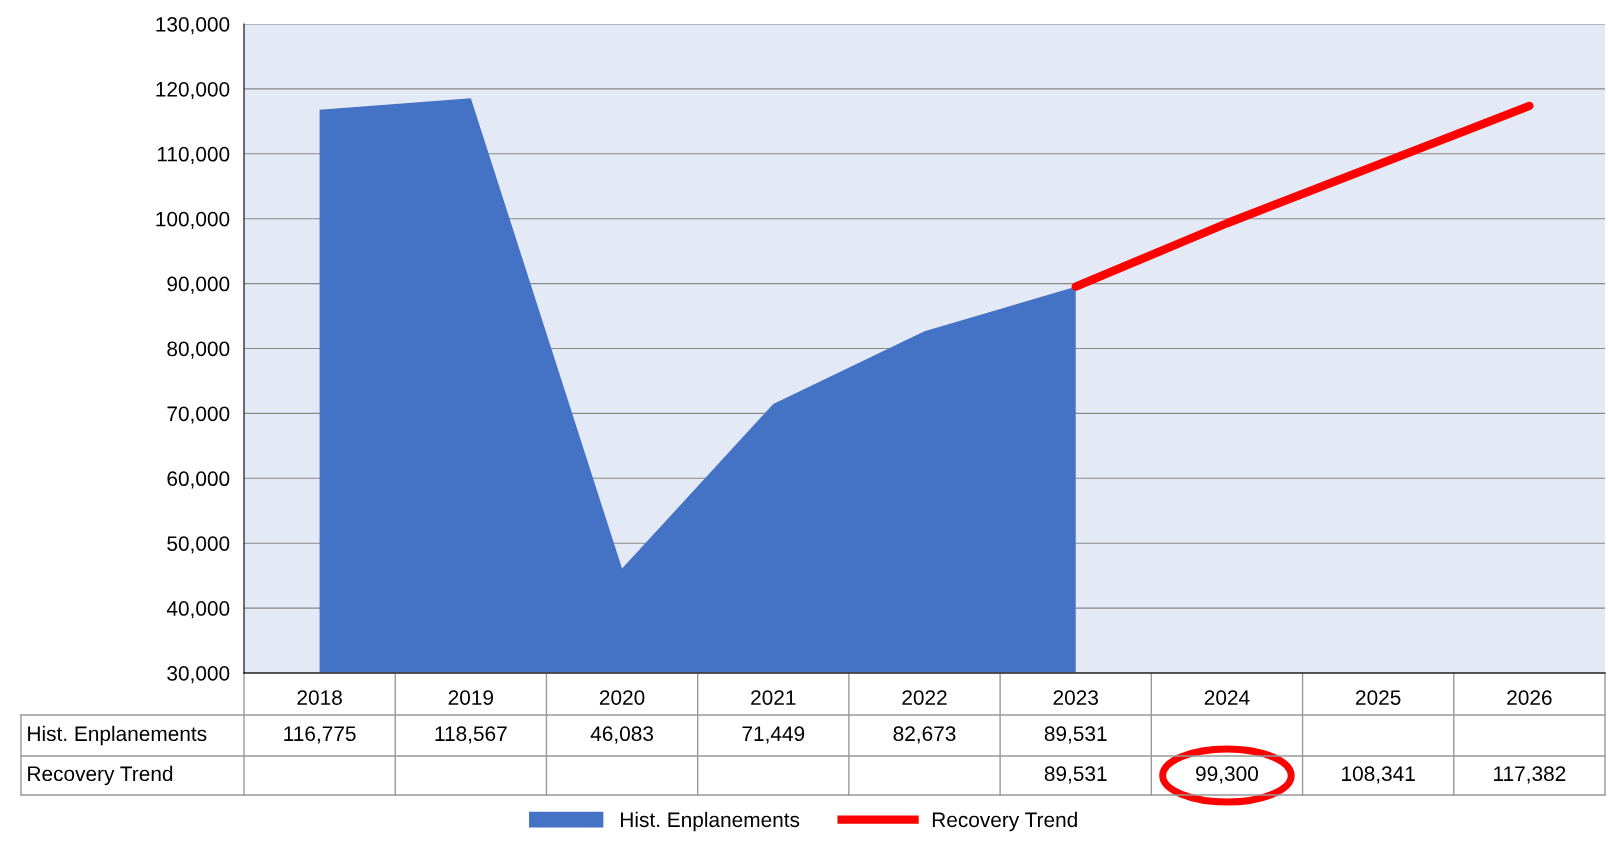 Image resolution: width=1608 pixels, height=850 pixels. Describe the element at coordinates (924, 735) in the screenshot. I see `data-label: 82,673` at that location.